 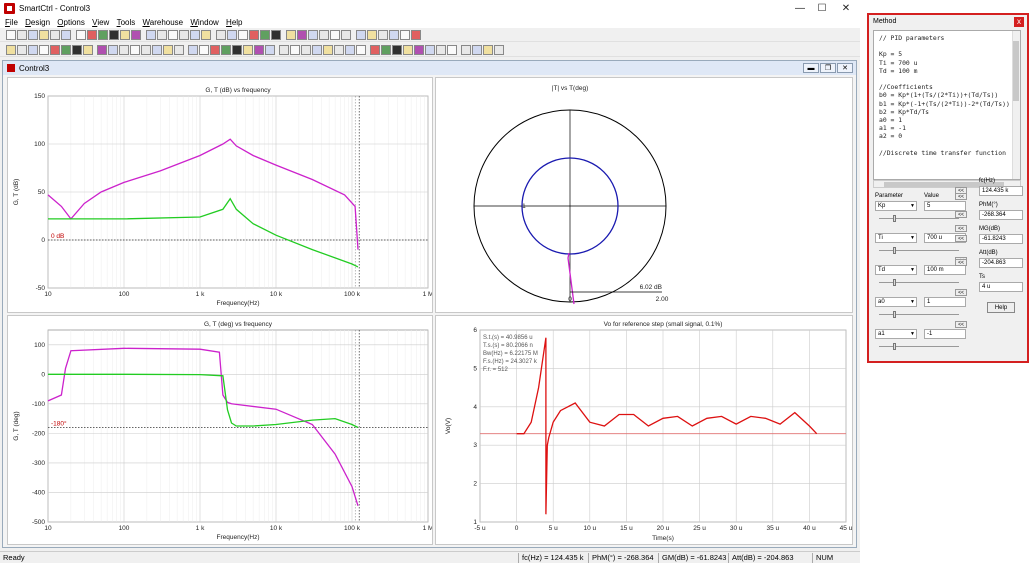 What do you see at coordinates (163, 22) in the screenshot?
I see `menu-warehouse: Warehouse` at bounding box center [163, 22].